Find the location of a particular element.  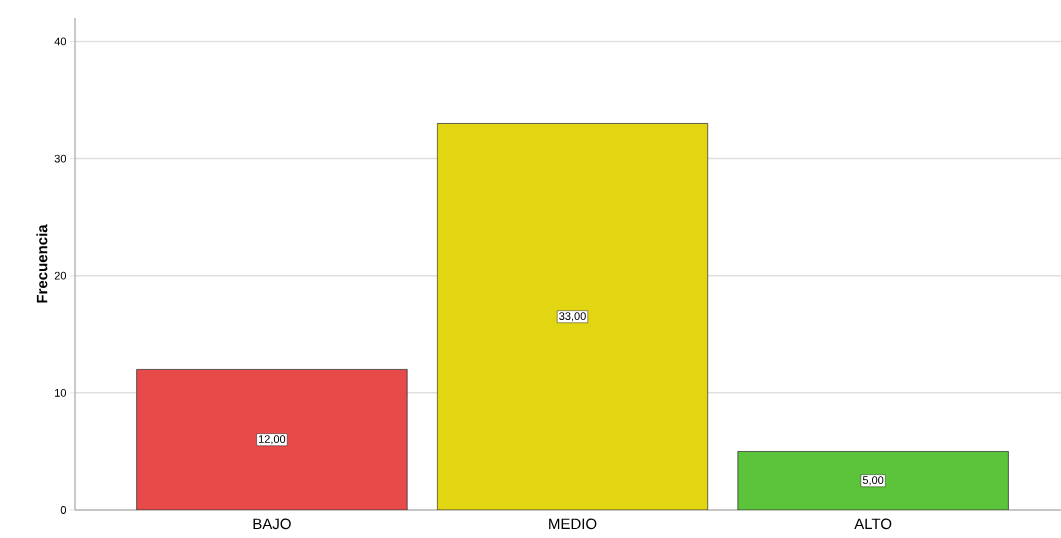

x-tick-label: BAJO is located at coordinates (272, 524).